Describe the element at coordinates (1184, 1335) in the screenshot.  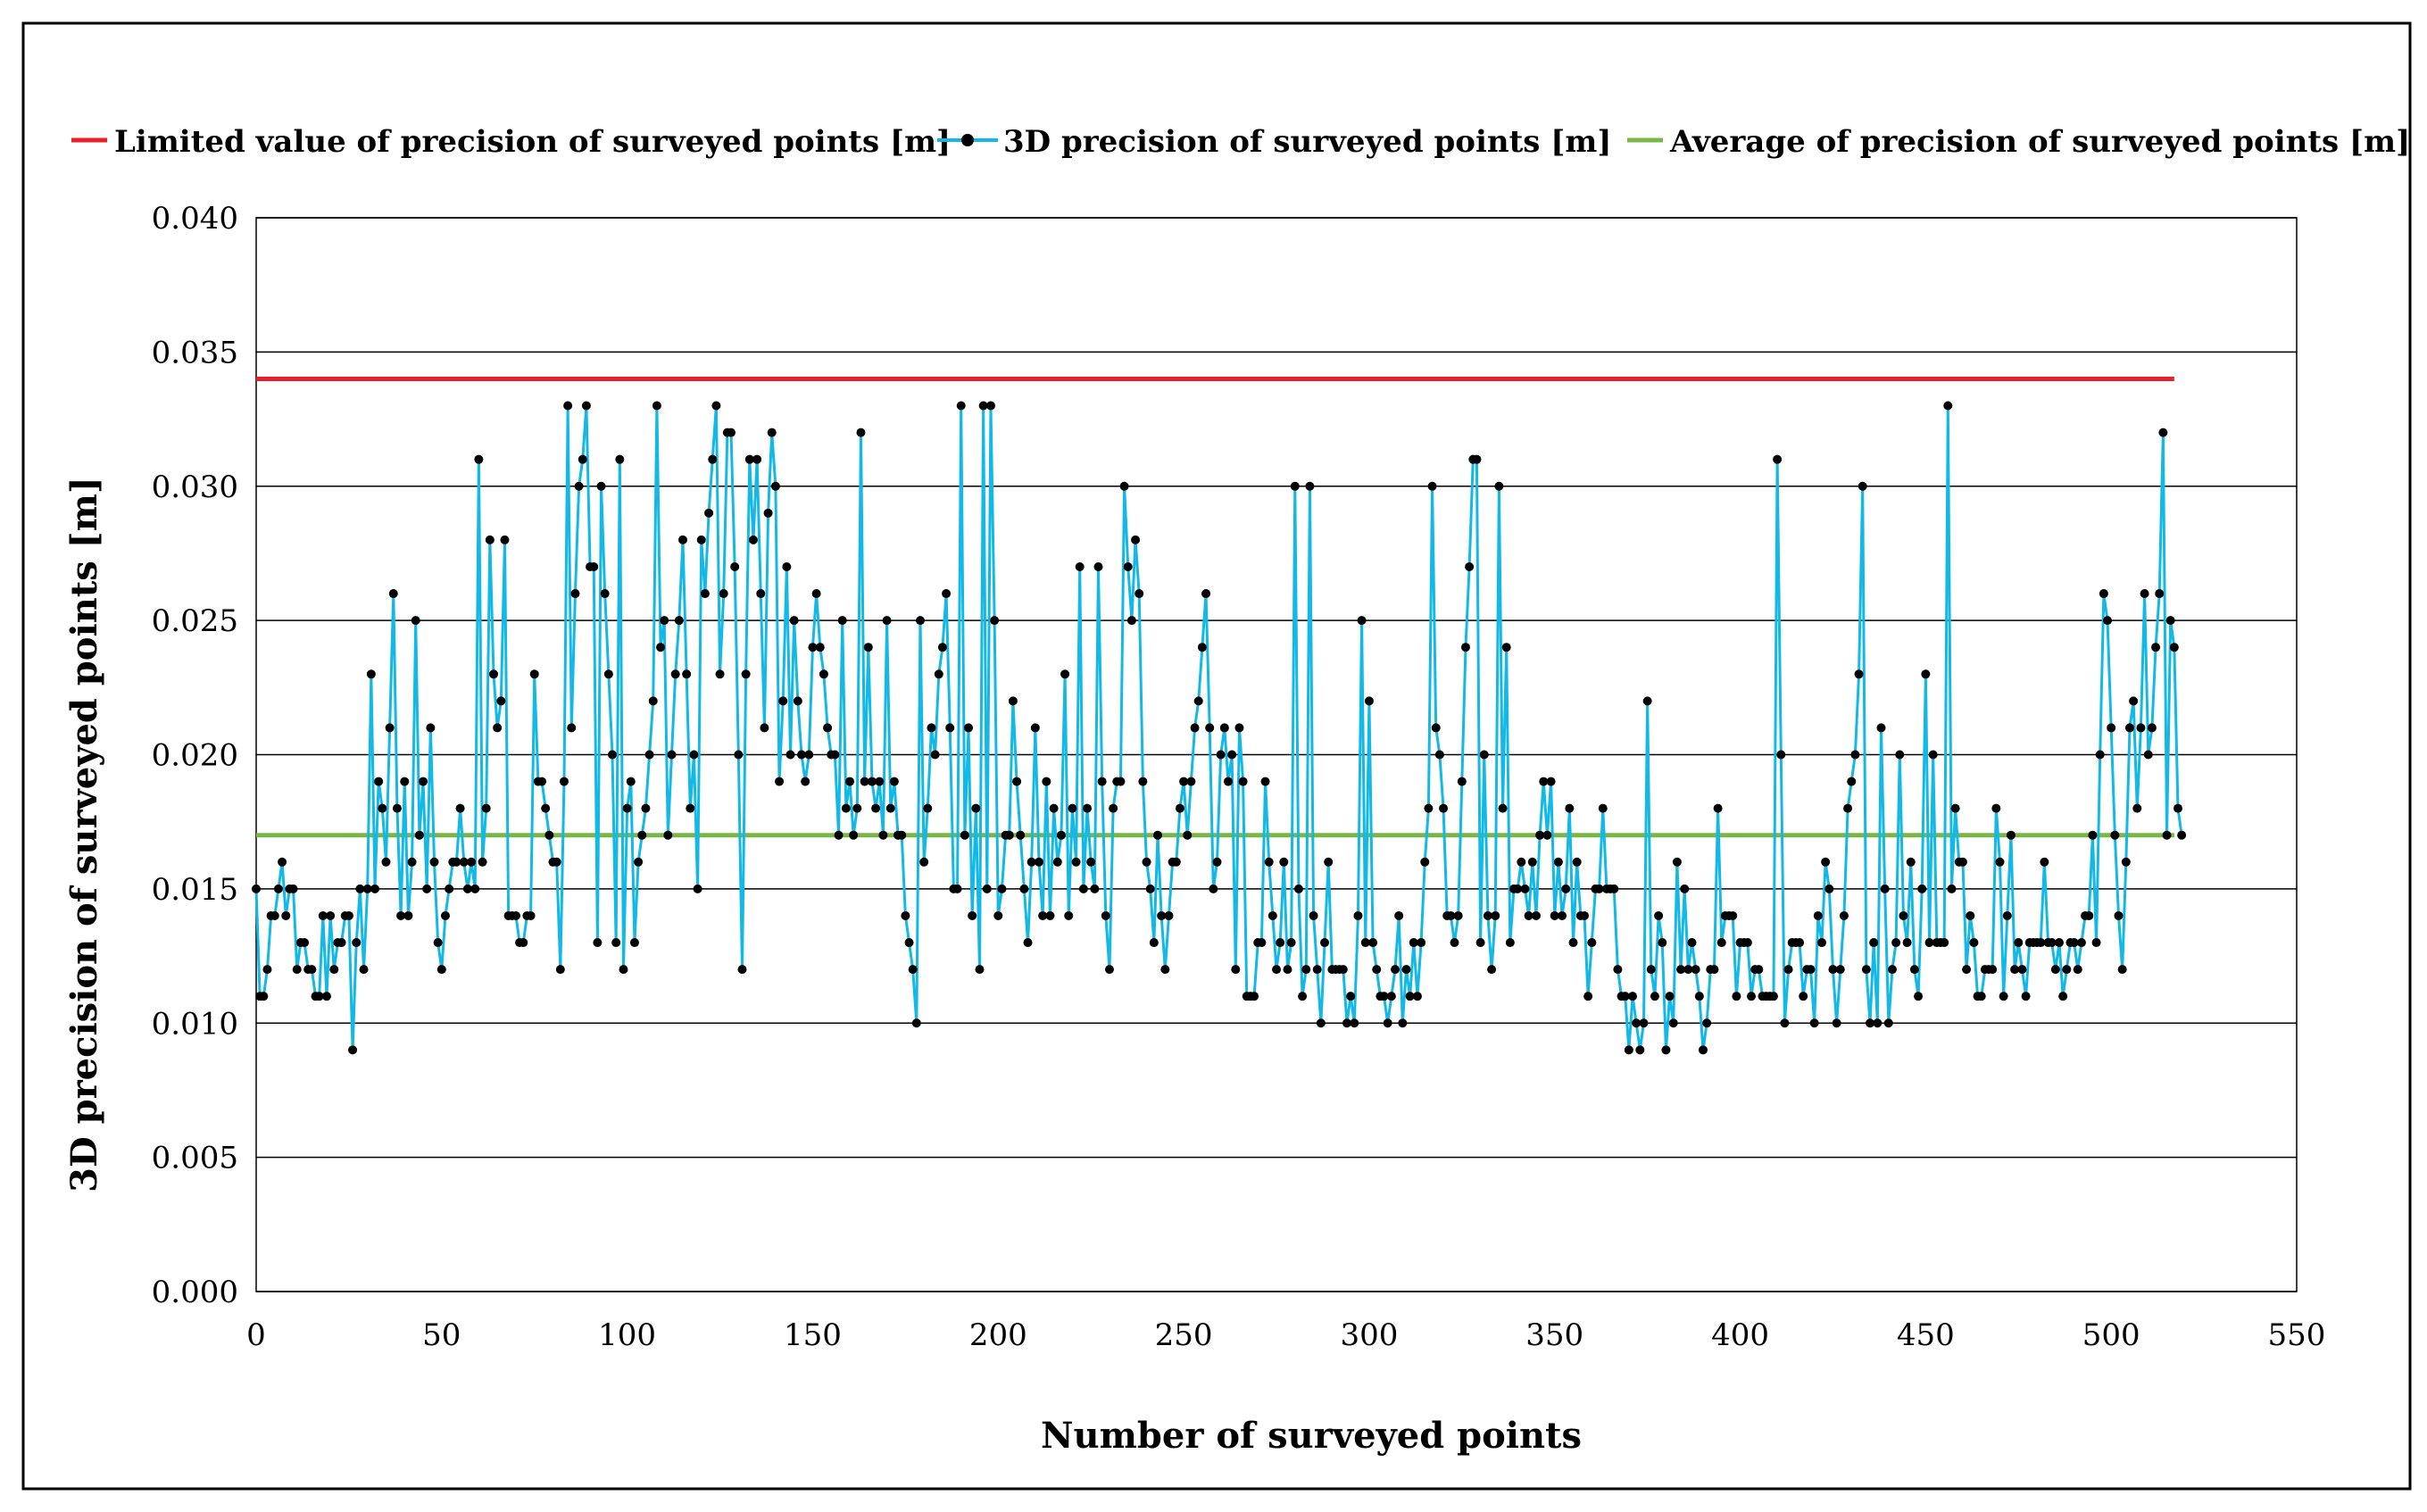
I see `x-tick-label: 250` at that location.